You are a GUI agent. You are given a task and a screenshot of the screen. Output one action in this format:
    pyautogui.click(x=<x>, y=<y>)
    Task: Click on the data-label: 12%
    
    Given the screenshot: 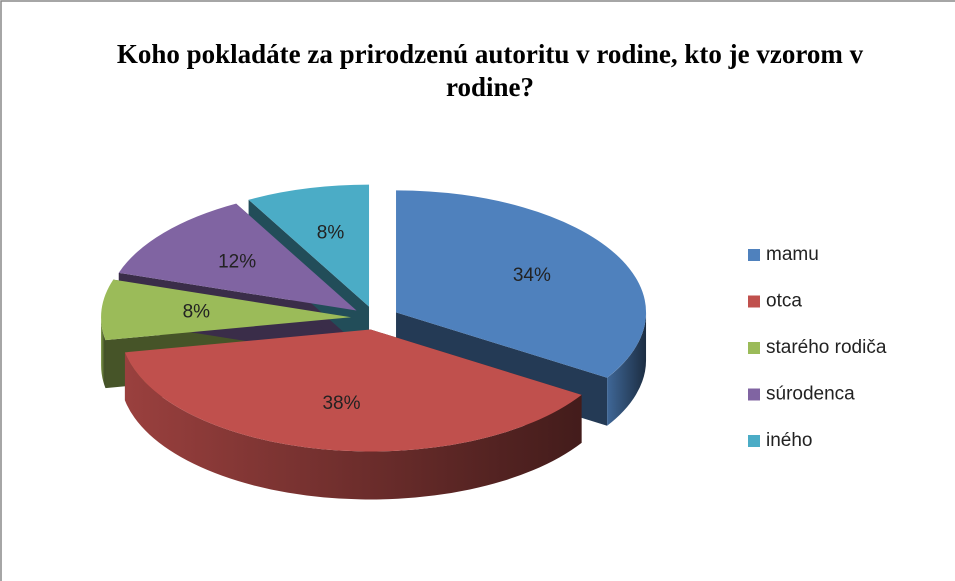 What is the action you would take?
    pyautogui.click(x=237, y=261)
    